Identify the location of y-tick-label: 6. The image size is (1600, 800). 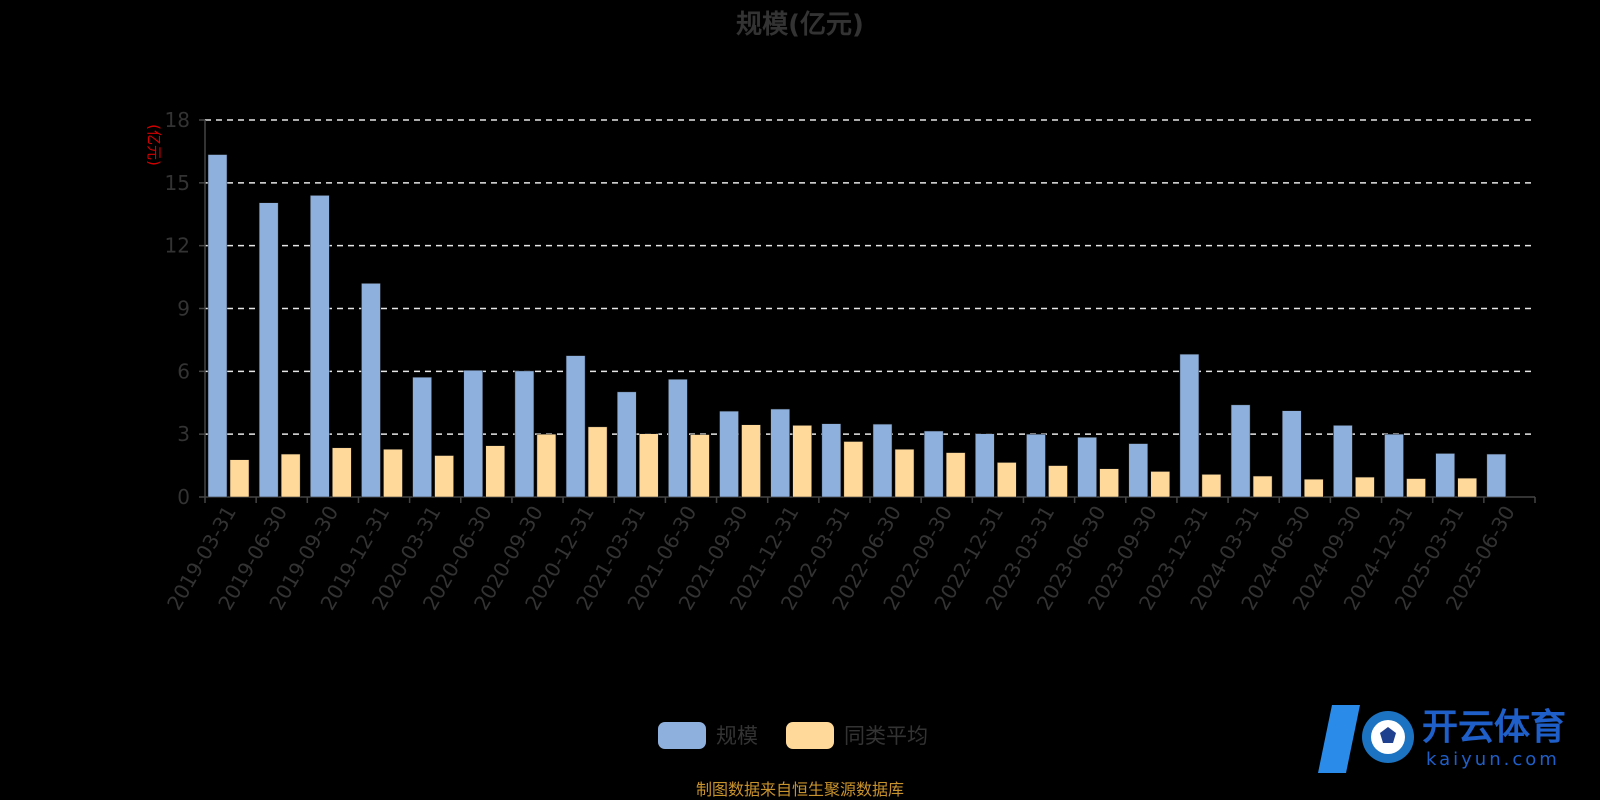
(183, 371).